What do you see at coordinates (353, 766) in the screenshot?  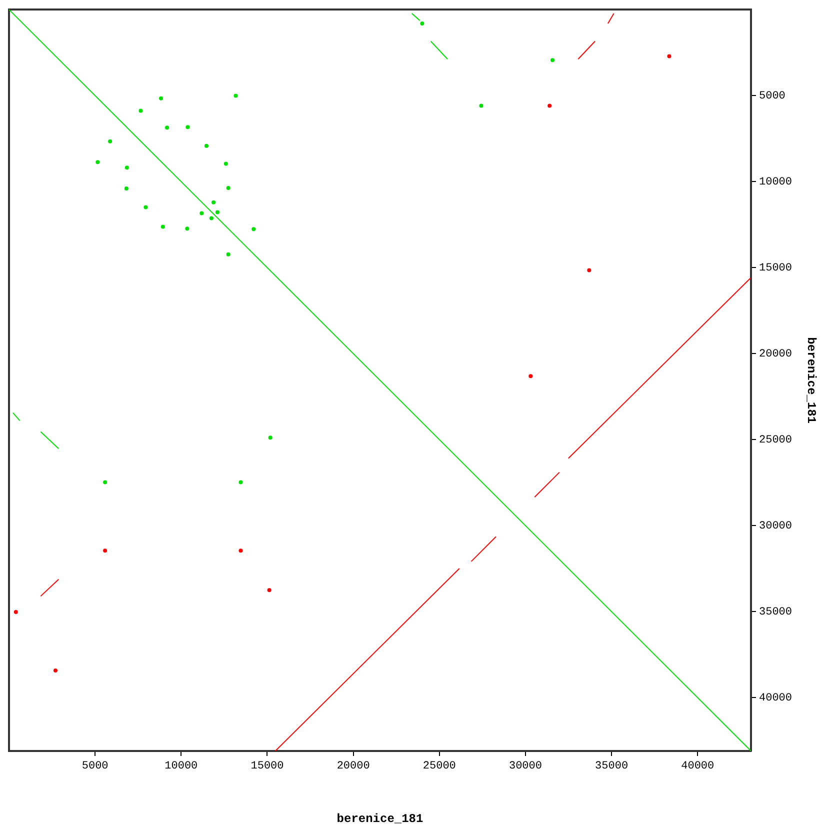 I see `x-tick-label: 20000` at bounding box center [353, 766].